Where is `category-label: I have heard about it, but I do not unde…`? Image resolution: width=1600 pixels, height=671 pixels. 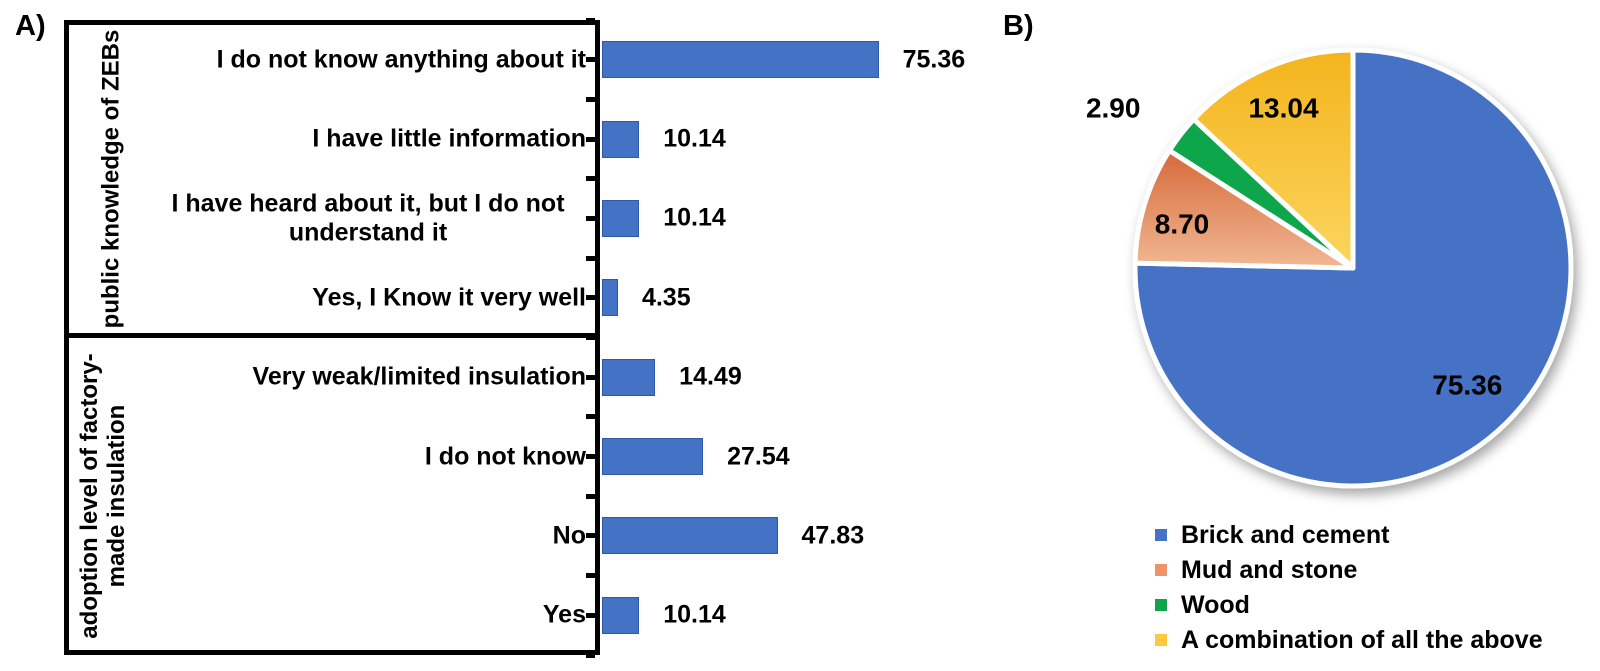 category-label: I have heard about it, but I do not unde… is located at coordinates (368, 218).